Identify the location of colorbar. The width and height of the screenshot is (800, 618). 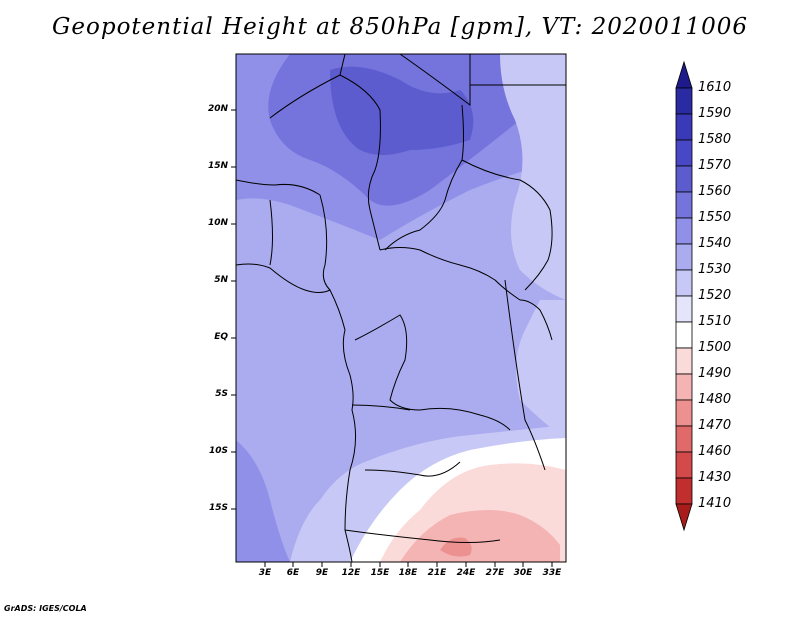
(684, 296).